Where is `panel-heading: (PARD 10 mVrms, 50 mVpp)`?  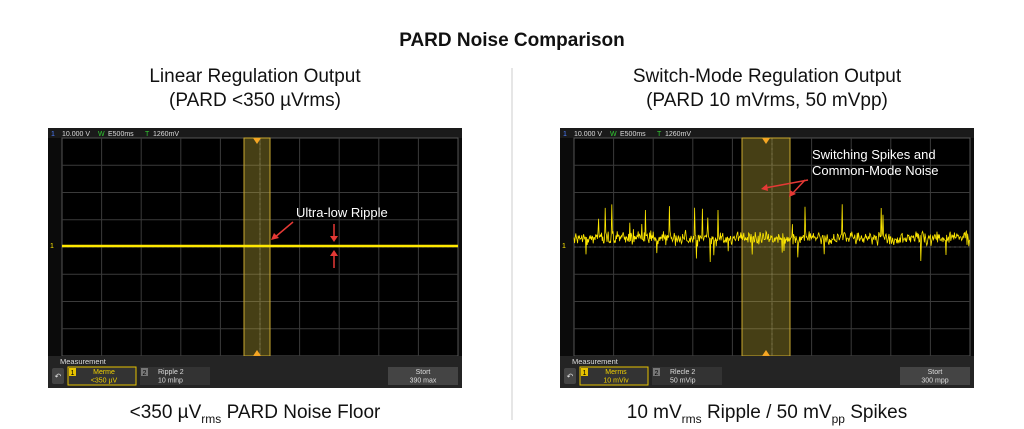 panel-heading: (PARD 10 mVrms, 50 mVpp) is located at coordinates (767, 100).